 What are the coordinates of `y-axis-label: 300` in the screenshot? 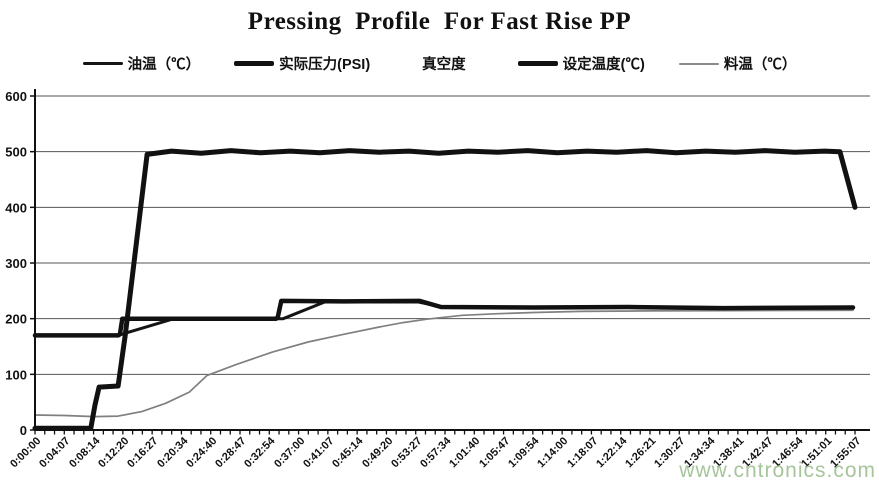 It's located at (16, 263).